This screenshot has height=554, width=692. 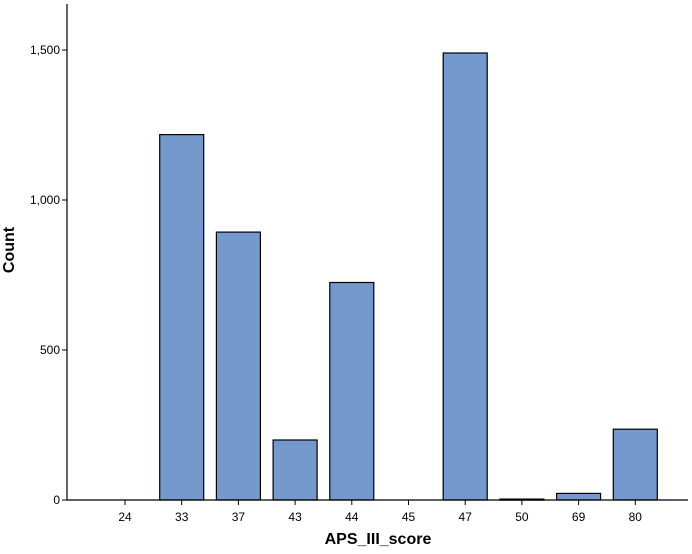 What do you see at coordinates (239, 517) in the screenshot?
I see `x-tick-label: 37` at bounding box center [239, 517].